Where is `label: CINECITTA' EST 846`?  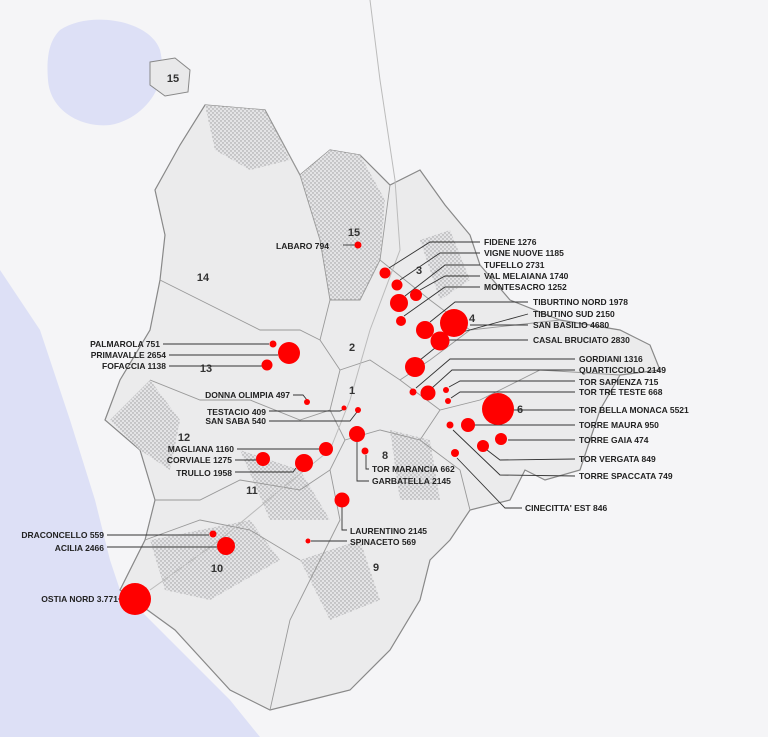
label: CINECITTA' EST 846 is located at coordinates (566, 508).